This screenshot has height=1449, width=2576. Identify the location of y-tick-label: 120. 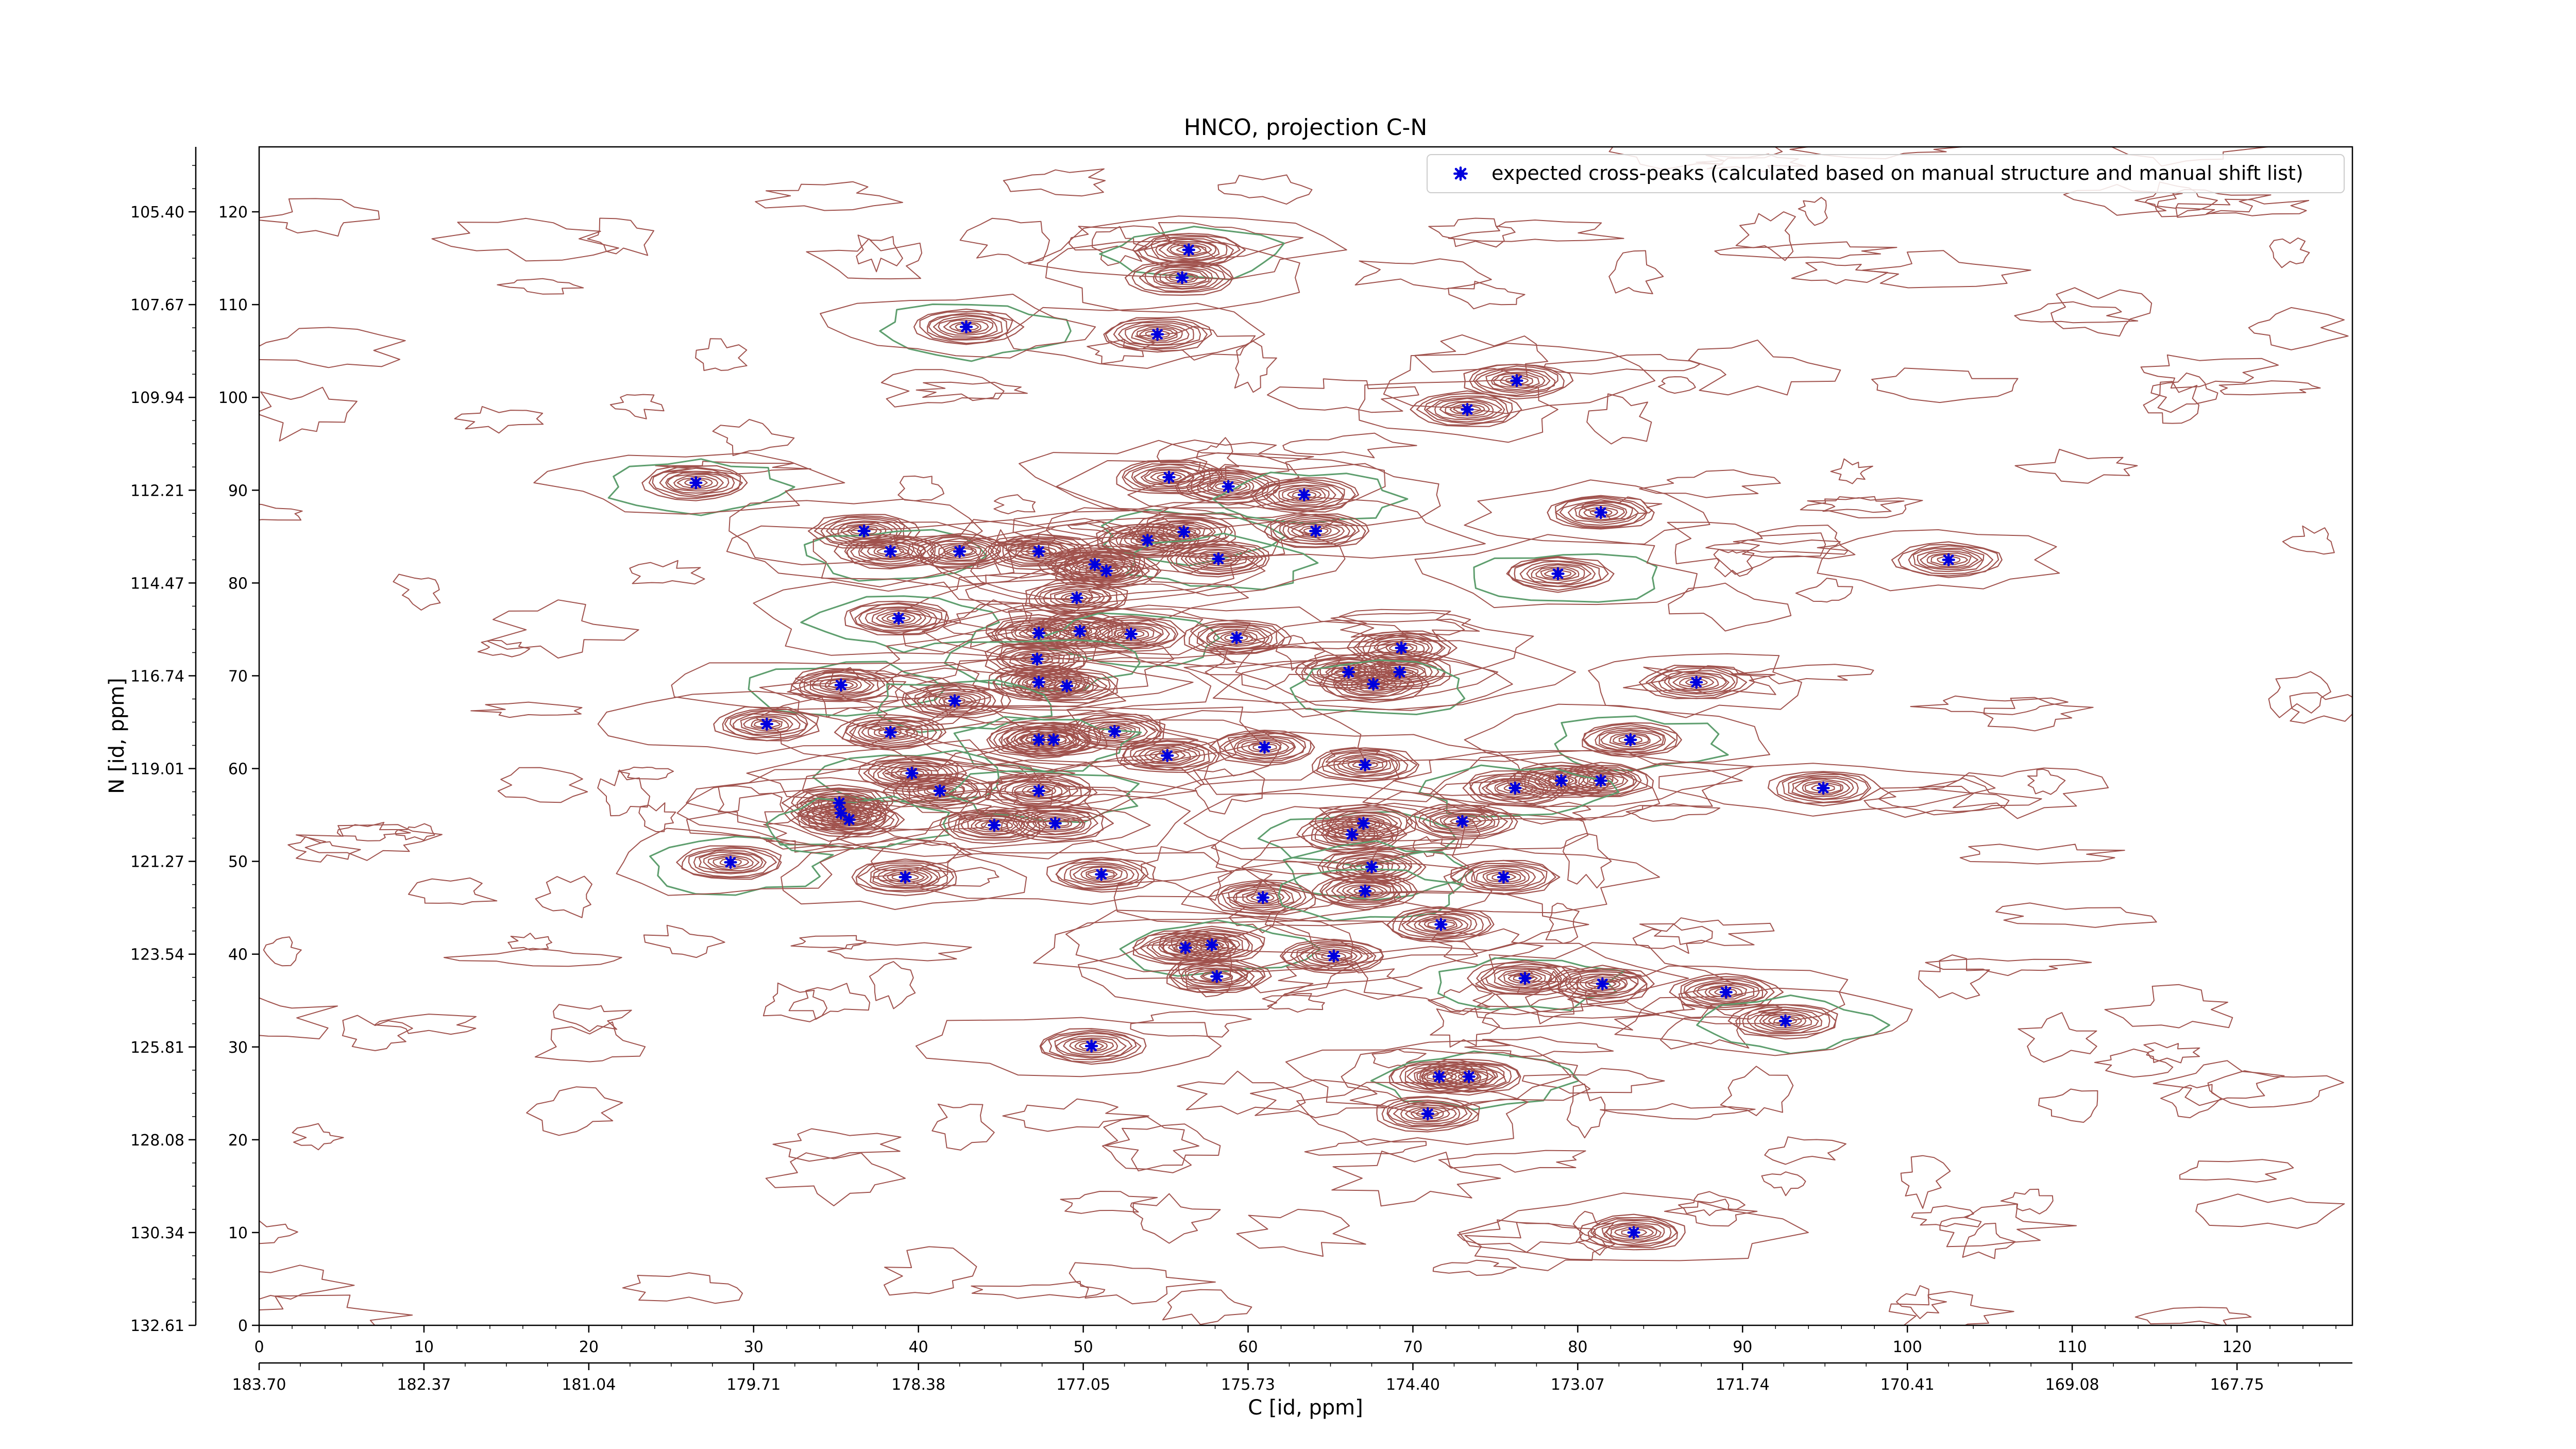
(233, 213).